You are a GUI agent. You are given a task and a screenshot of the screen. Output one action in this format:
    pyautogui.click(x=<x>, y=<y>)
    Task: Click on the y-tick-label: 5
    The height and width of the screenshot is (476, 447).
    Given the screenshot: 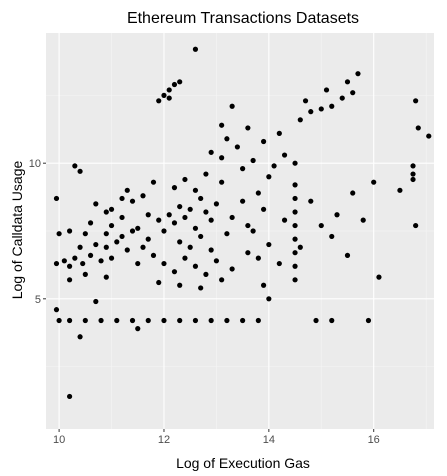 What is the action you would take?
    pyautogui.click(x=38, y=300)
    